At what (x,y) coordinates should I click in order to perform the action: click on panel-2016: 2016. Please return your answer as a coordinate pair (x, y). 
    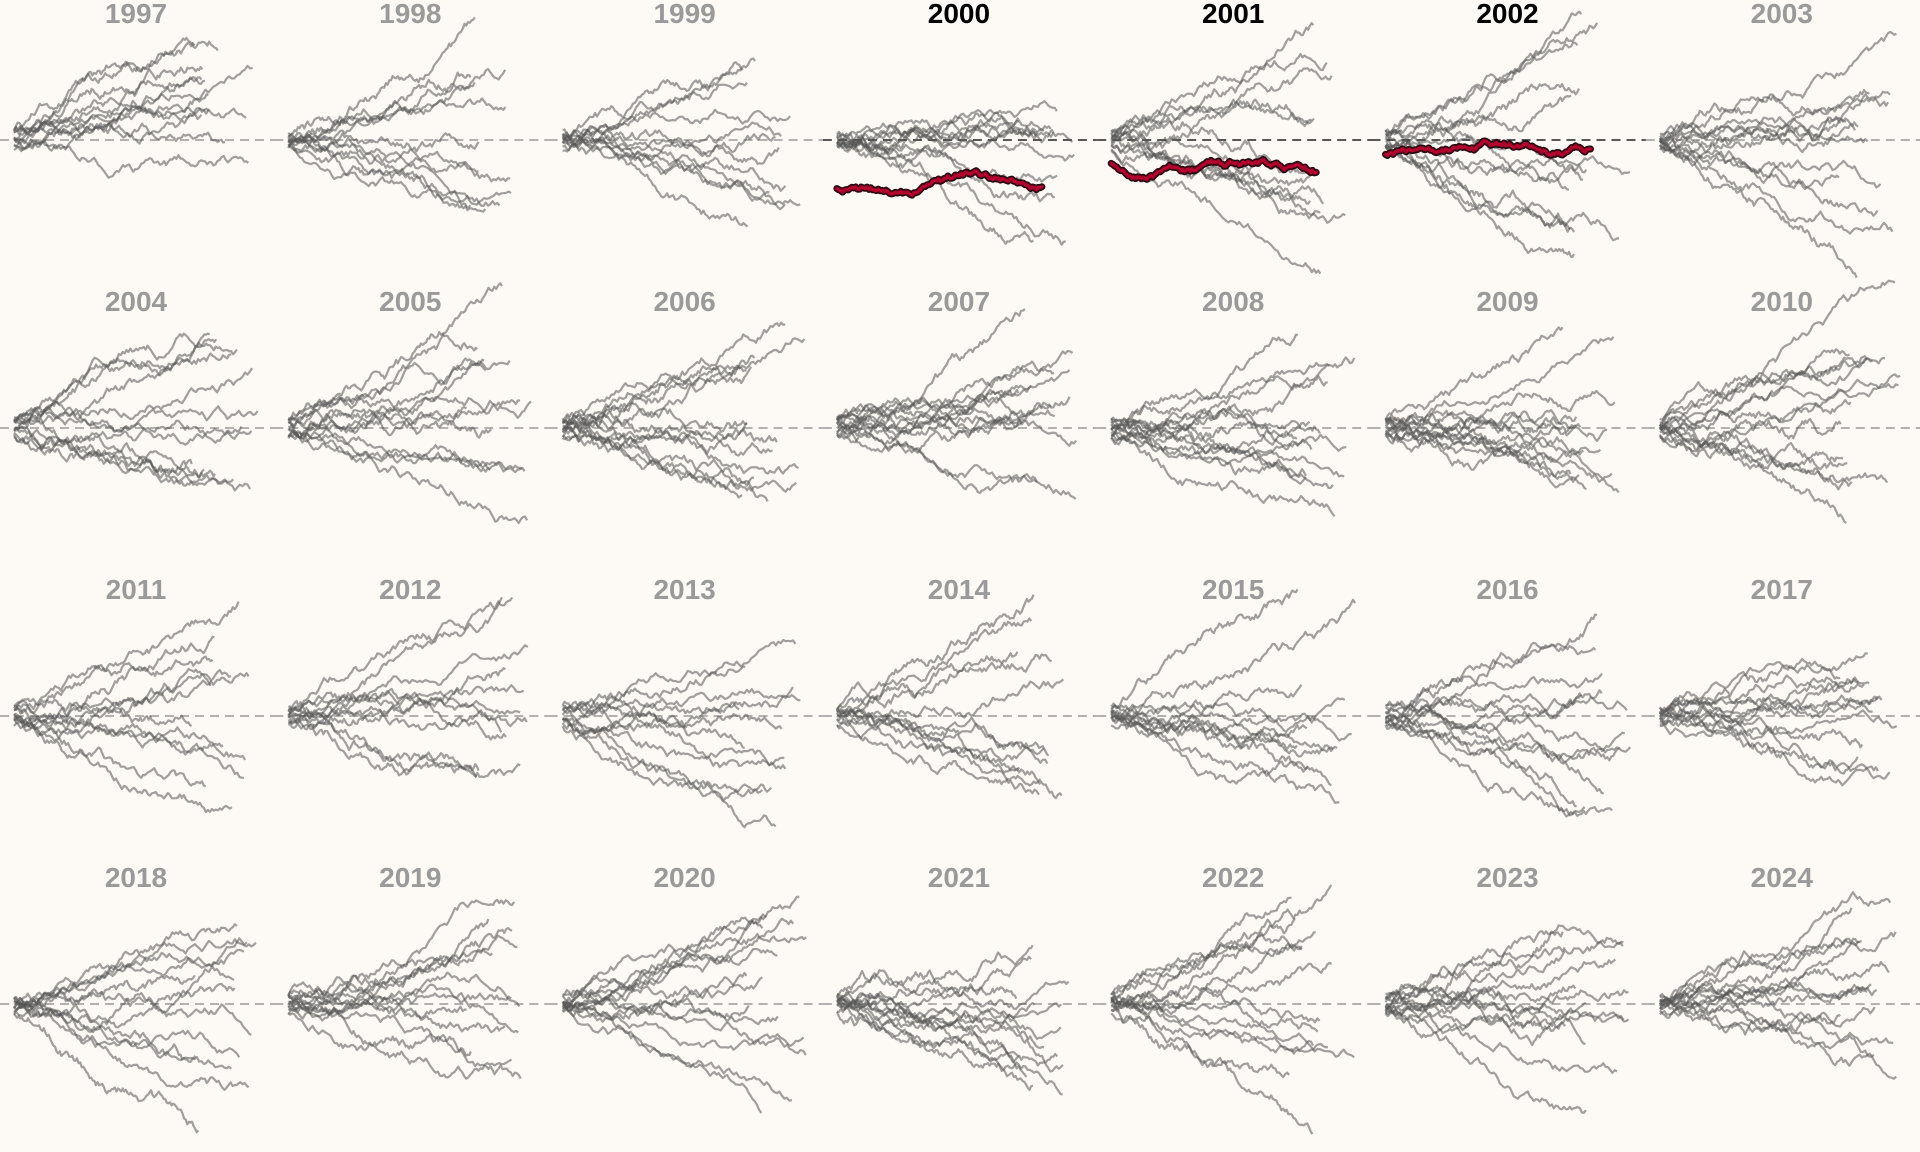
    Looking at the image, I should click on (1508, 696).